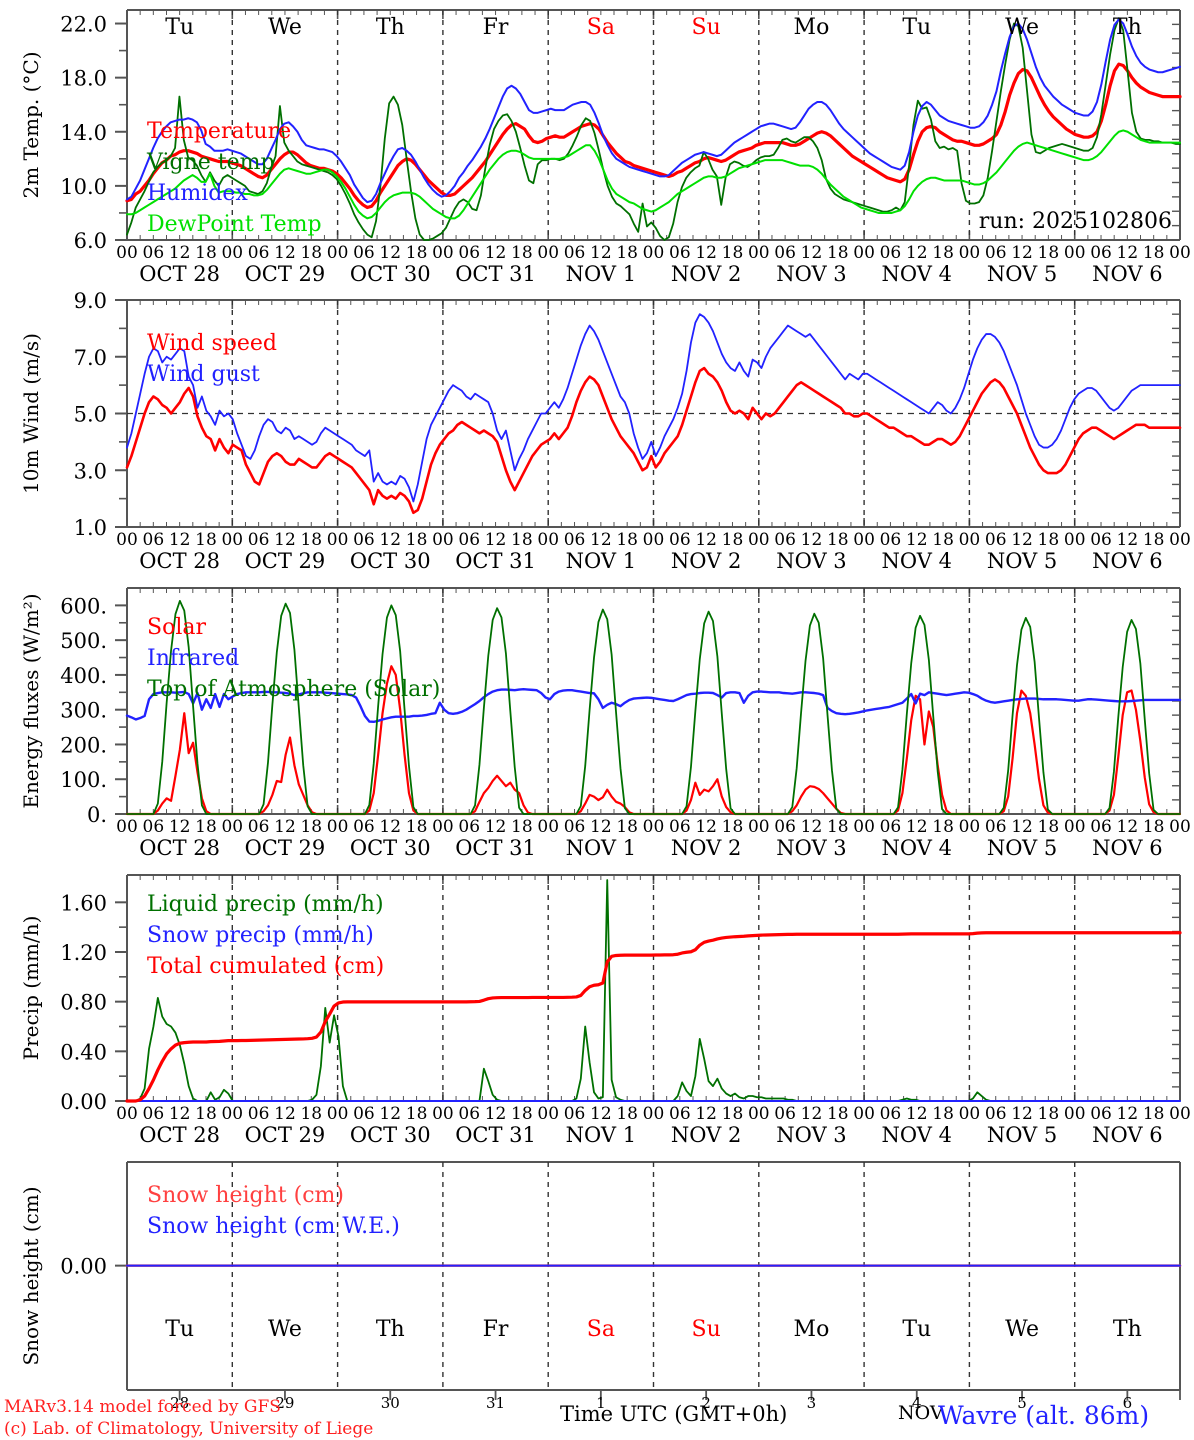  Describe the element at coordinates (90, 415) in the screenshot. I see `ytick-label: 5.0` at that location.